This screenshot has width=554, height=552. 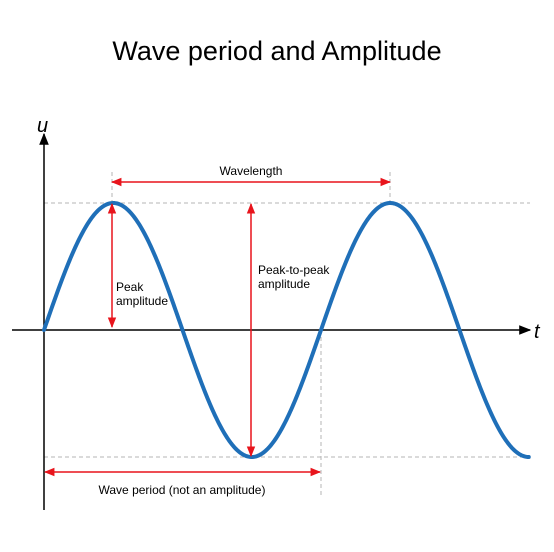 I want to click on peak-to-peak-label-line1: Peak-to-peak, so click(x=294, y=270).